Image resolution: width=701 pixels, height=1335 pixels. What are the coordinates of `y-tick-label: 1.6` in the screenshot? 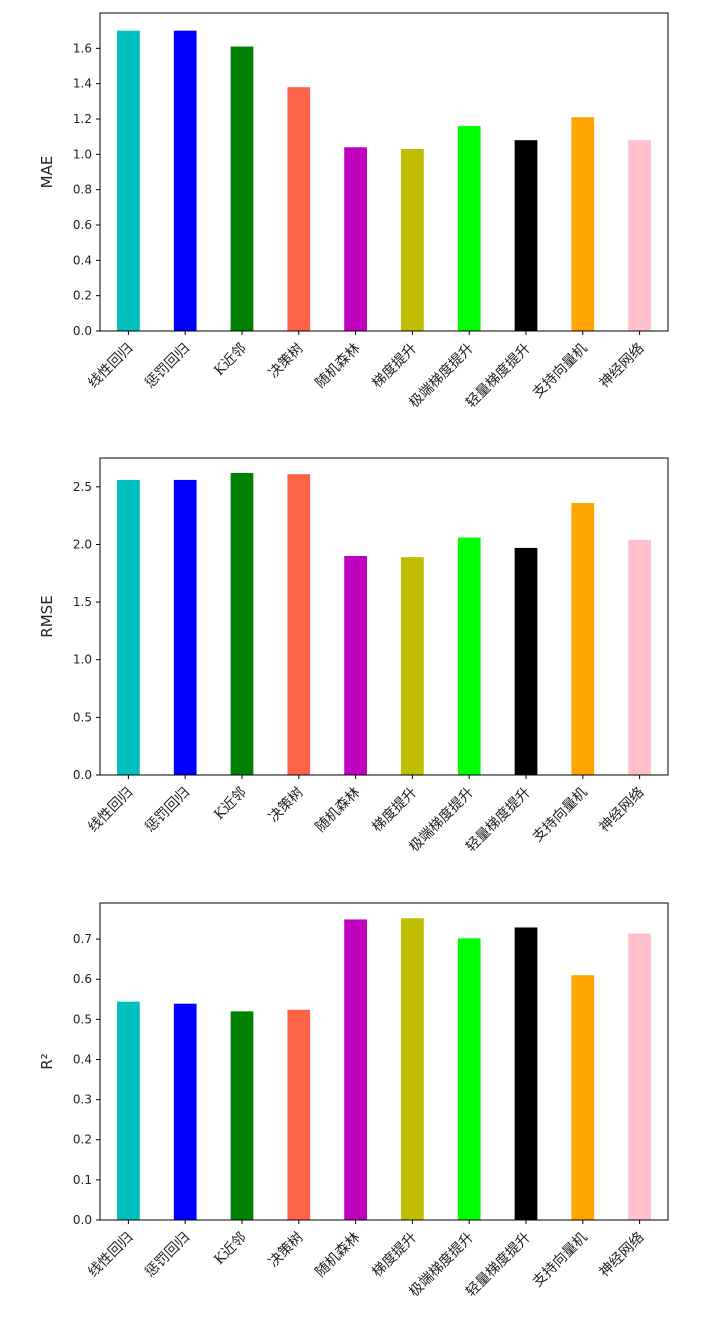 It's located at (82, 48).